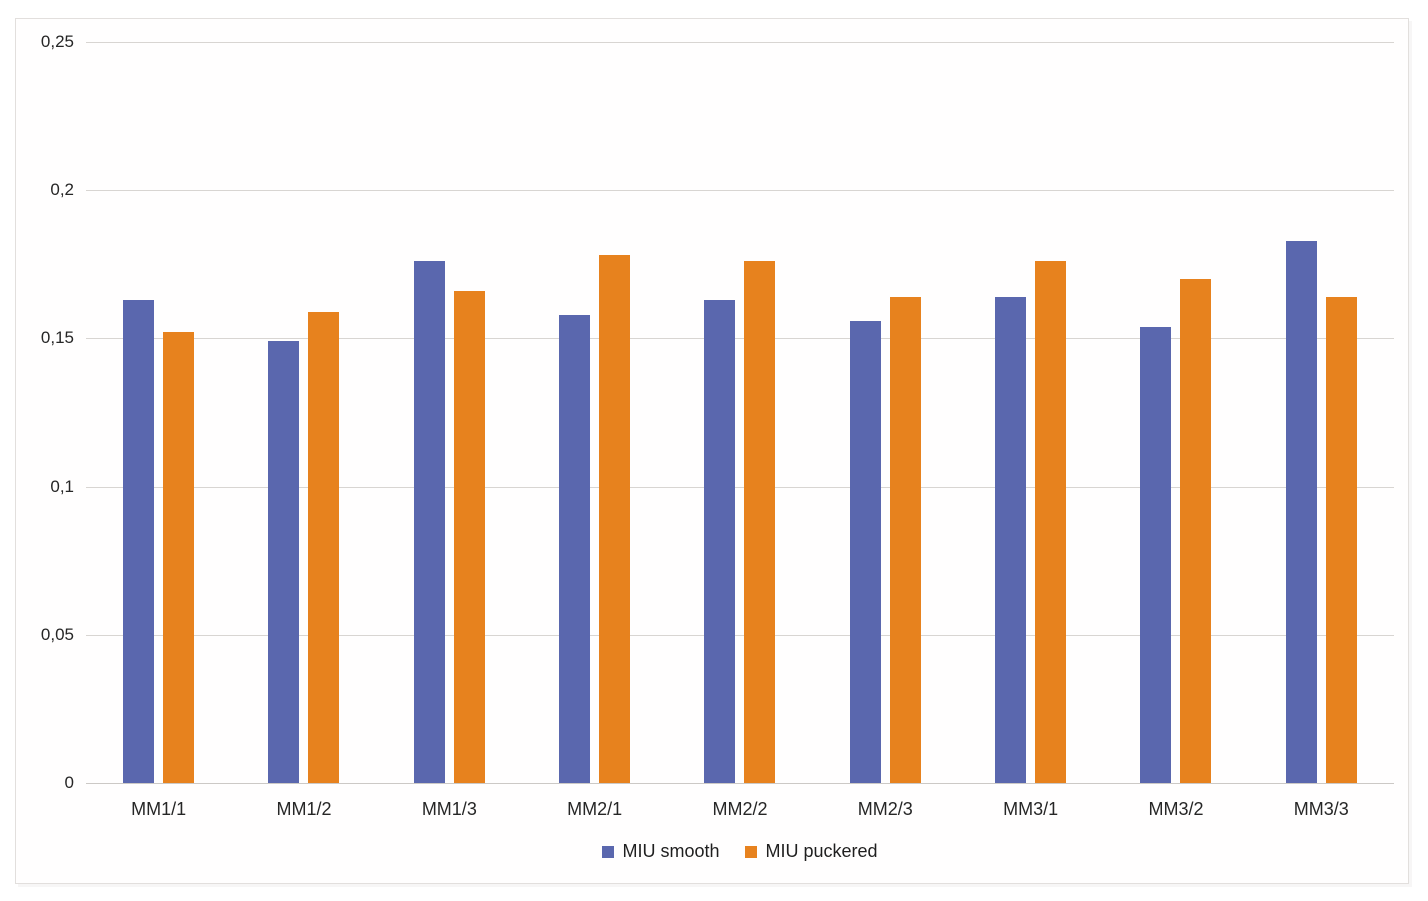  What do you see at coordinates (608, 851) in the screenshot?
I see `legend-swatch-miu-smooth` at bounding box center [608, 851].